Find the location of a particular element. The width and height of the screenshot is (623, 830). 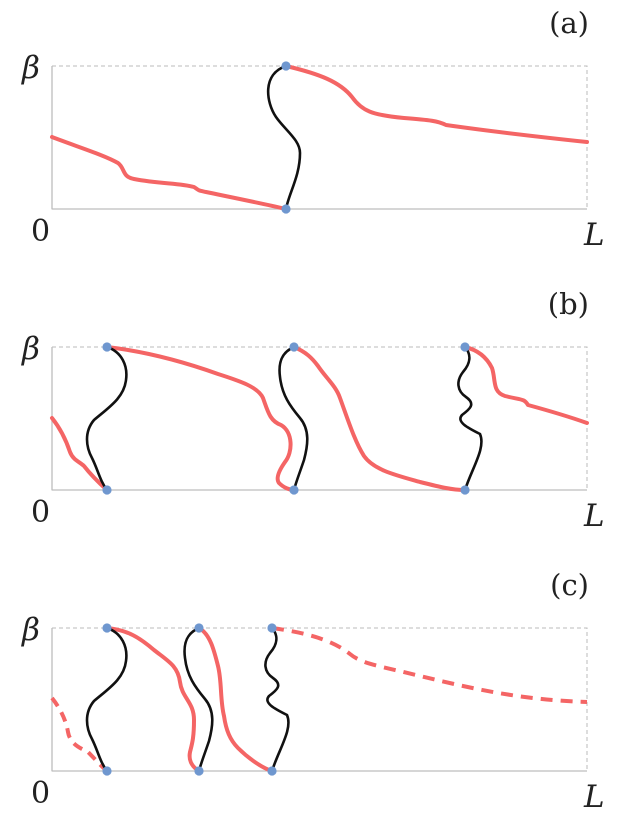

panel-b-beta-label: β is located at coordinates (30, 349).